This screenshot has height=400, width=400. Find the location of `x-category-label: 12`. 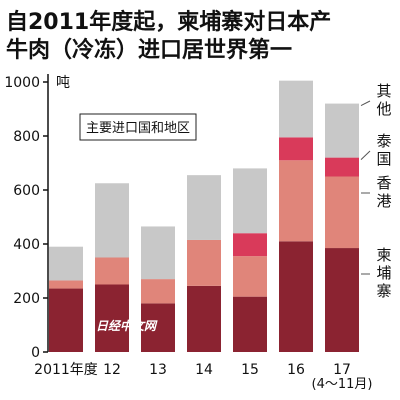

x-category-label: 12 is located at coordinates (112, 370).